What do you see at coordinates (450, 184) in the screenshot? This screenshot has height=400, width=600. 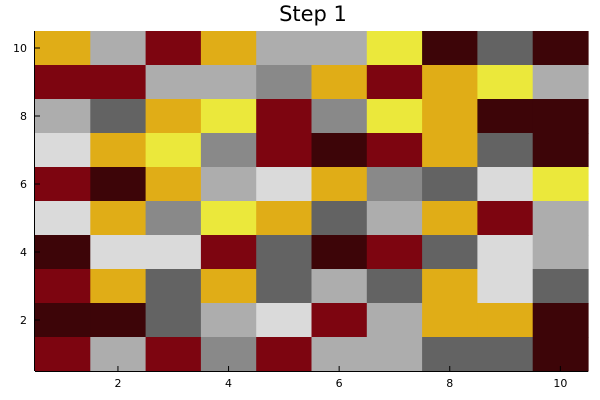 I see `heatmap-cell-x8-y6` at bounding box center [450, 184].